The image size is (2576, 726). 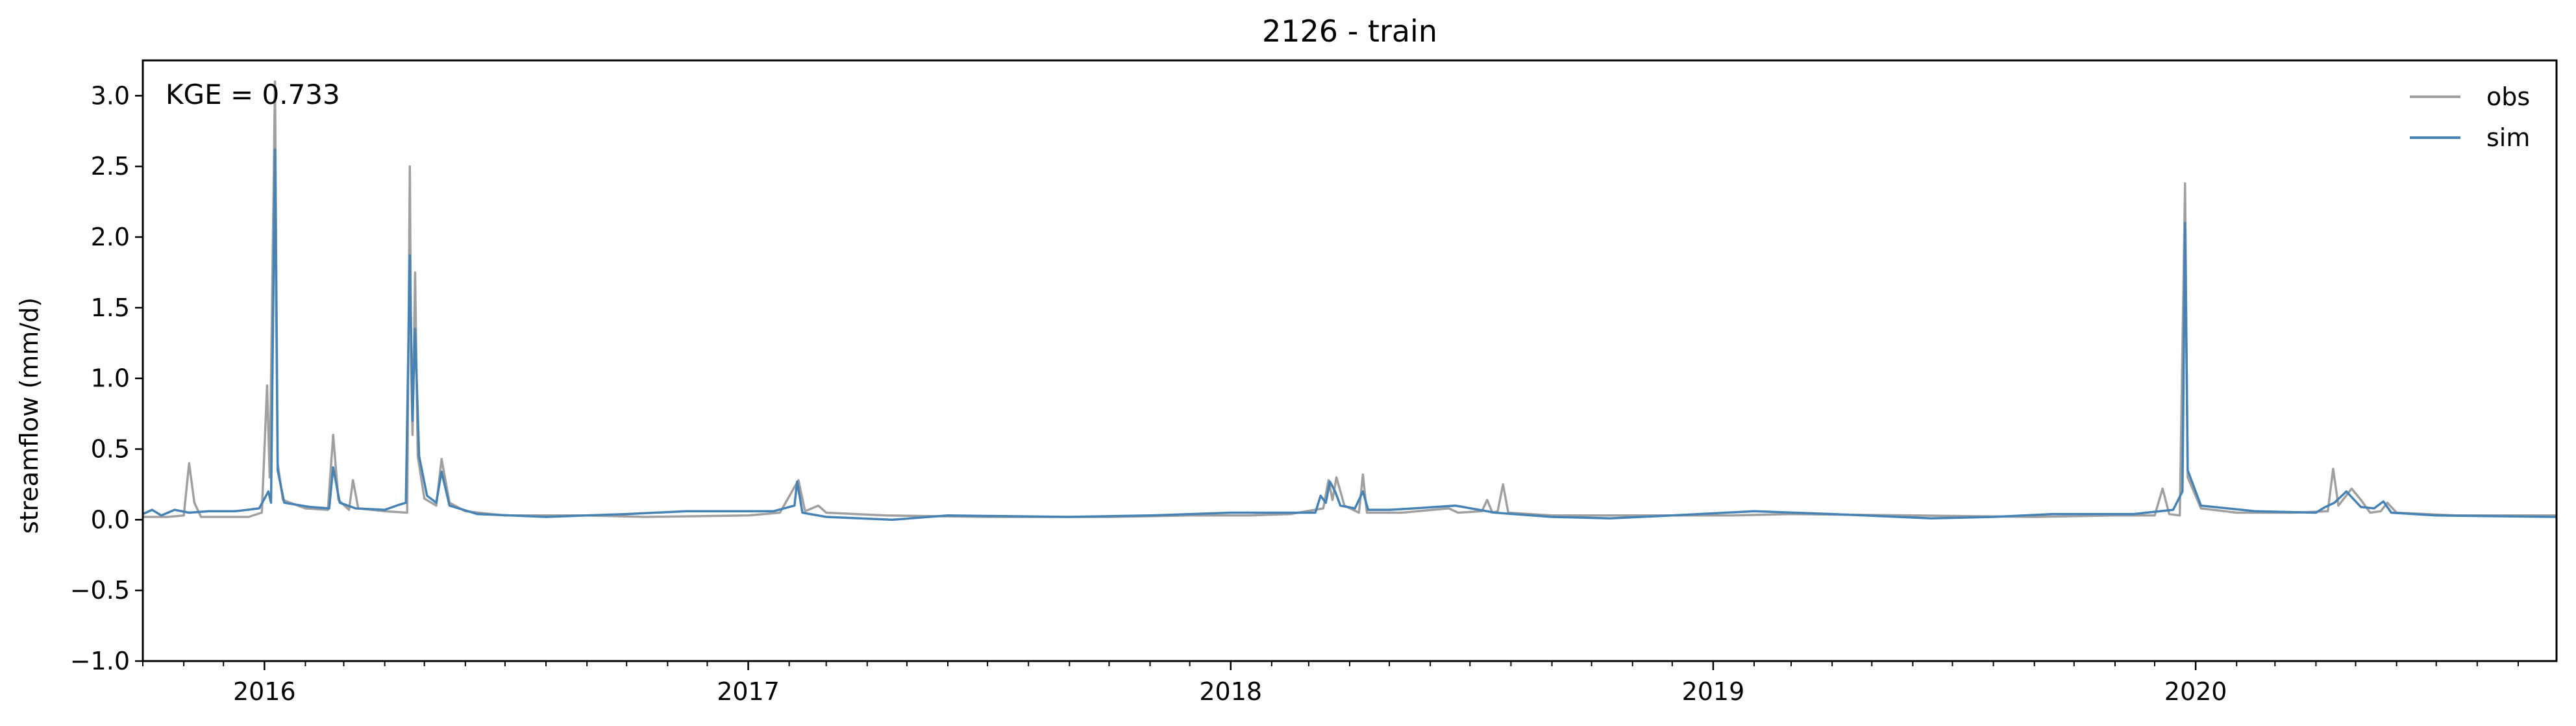 What do you see at coordinates (2195, 691) in the screenshot?
I see `x-tick-label: 2020` at bounding box center [2195, 691].